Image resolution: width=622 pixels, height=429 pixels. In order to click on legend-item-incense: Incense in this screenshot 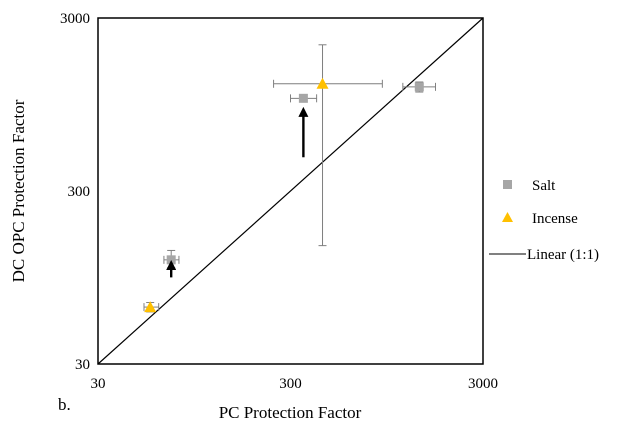, I will do `click(540, 219)`.